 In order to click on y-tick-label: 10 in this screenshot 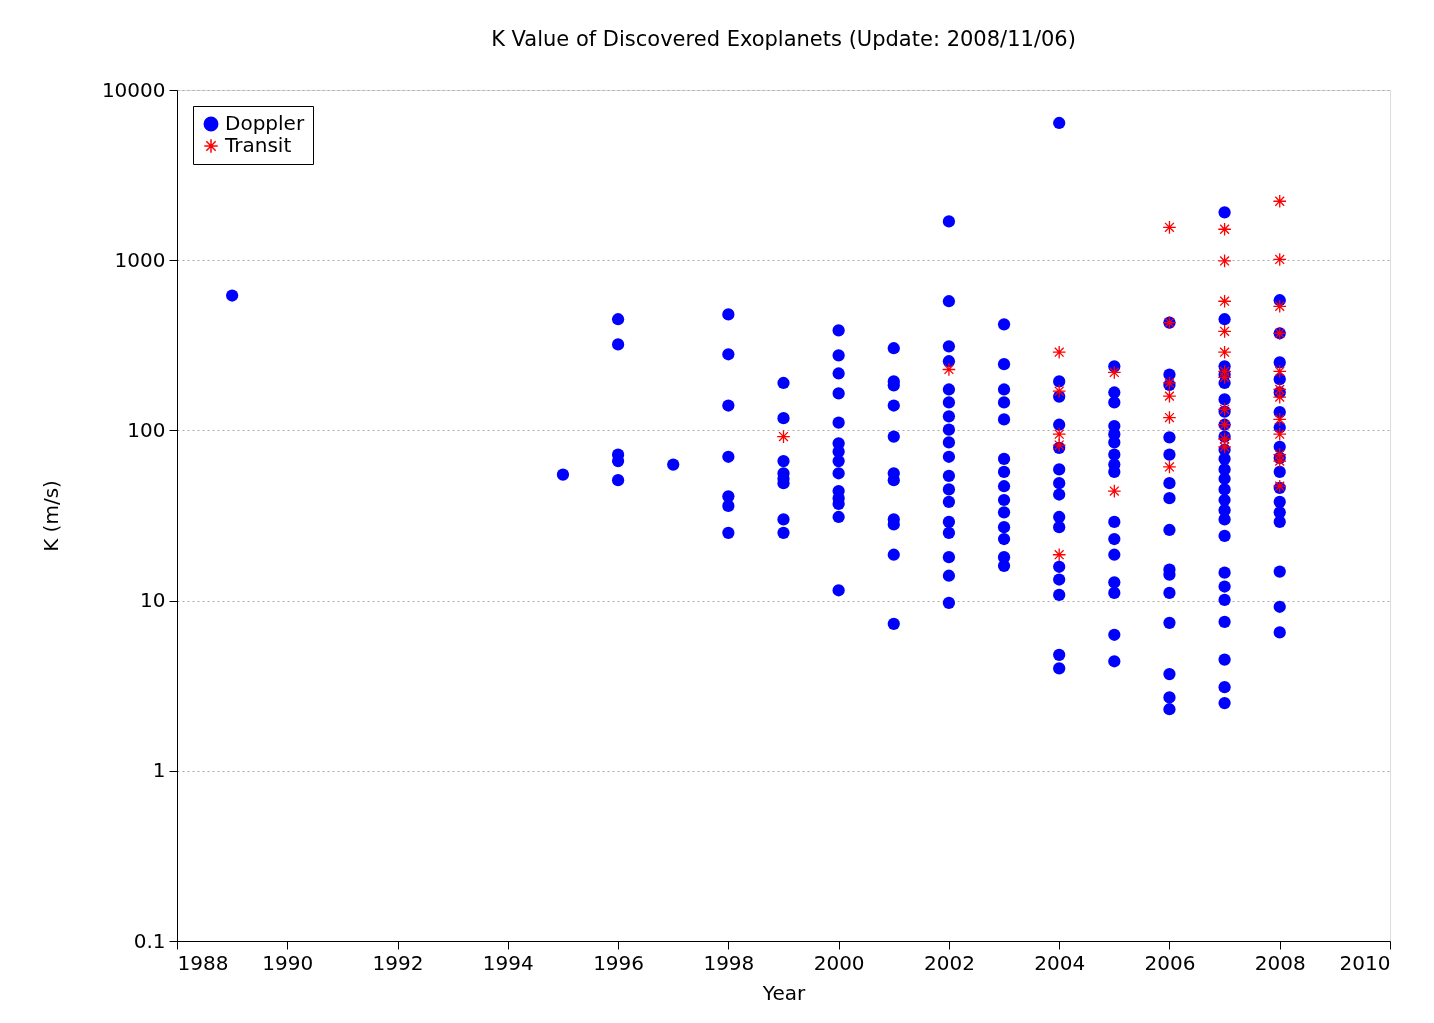, I will do `click(153, 600)`.